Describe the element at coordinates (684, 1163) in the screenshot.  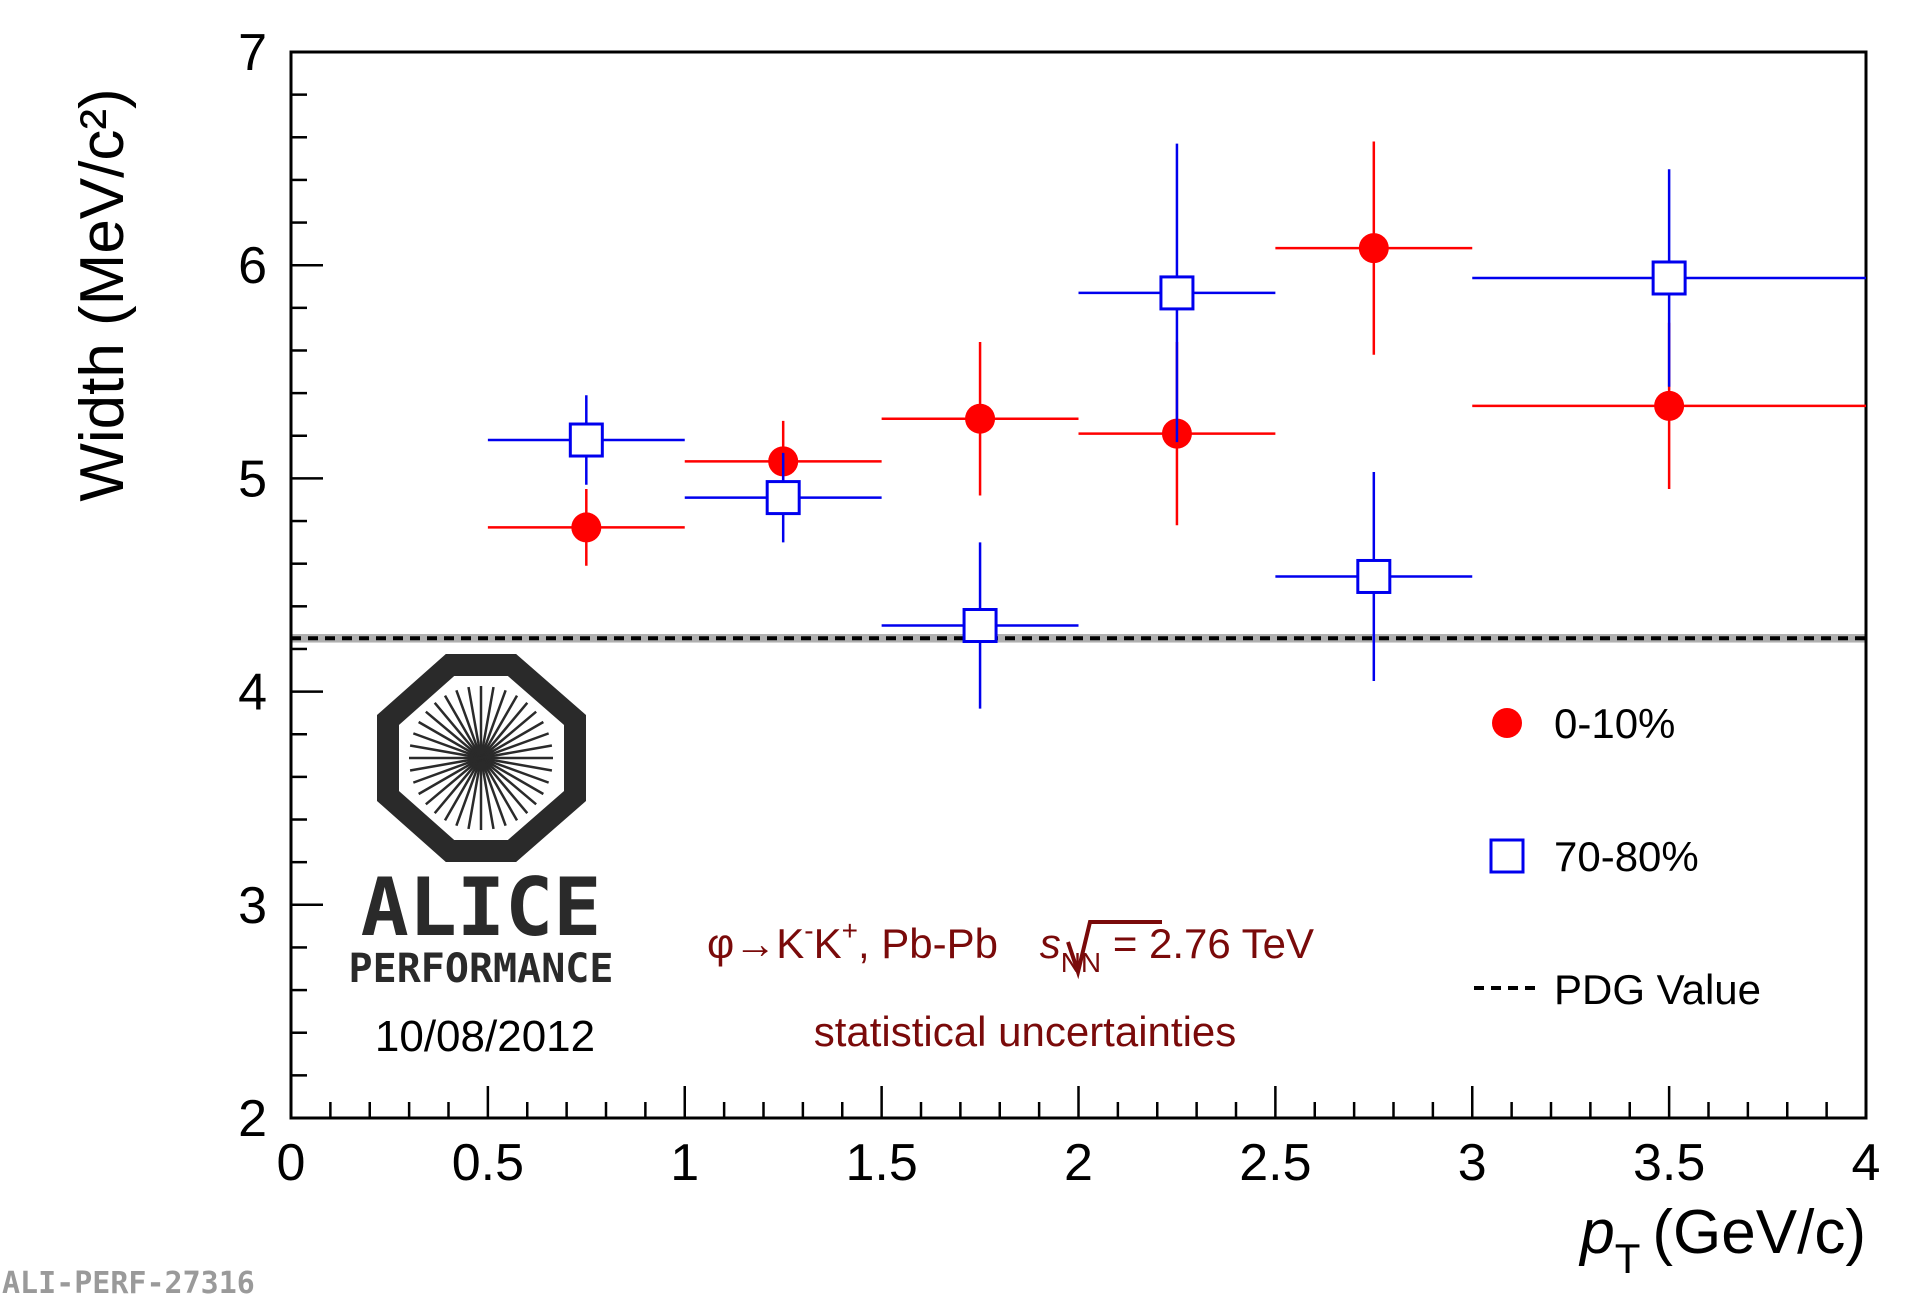
I see `x-tick-label: 1` at that location.